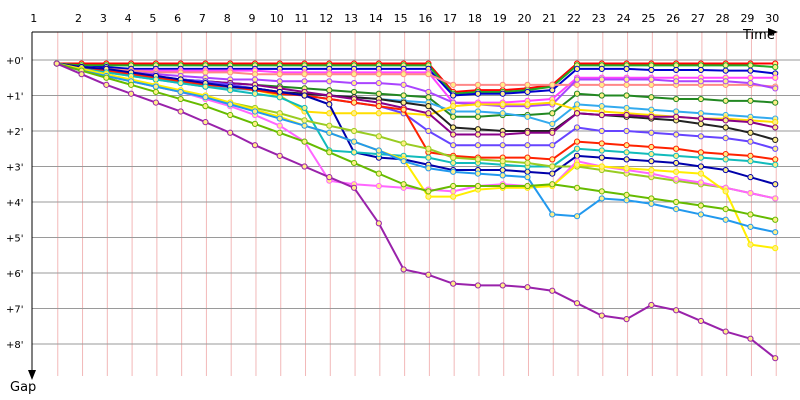 This screenshot has width=800, height=400. I want to click on x-tick-label: 4, so click(128, 18).